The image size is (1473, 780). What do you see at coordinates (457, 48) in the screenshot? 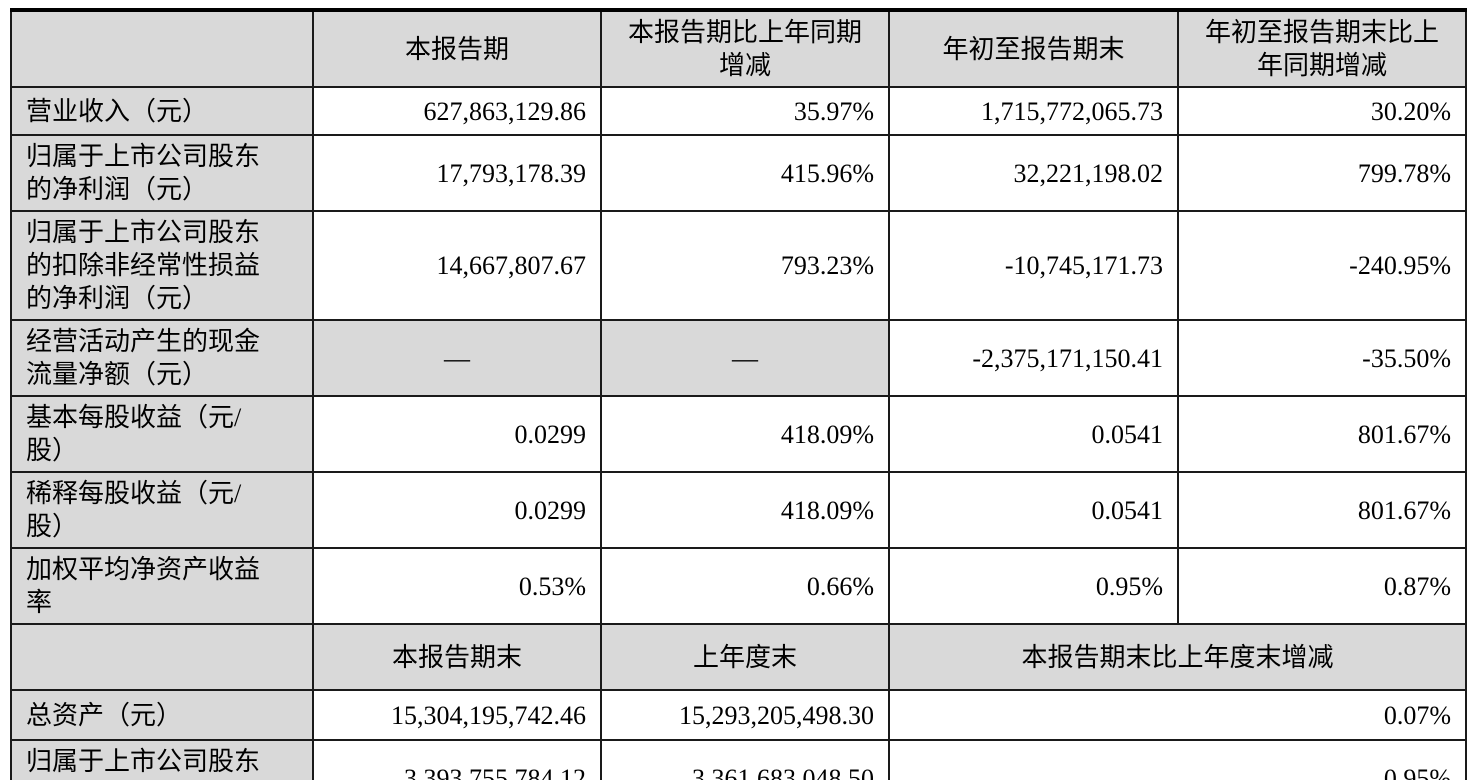
I see `column-header-current-period: 本报告期` at bounding box center [457, 48].